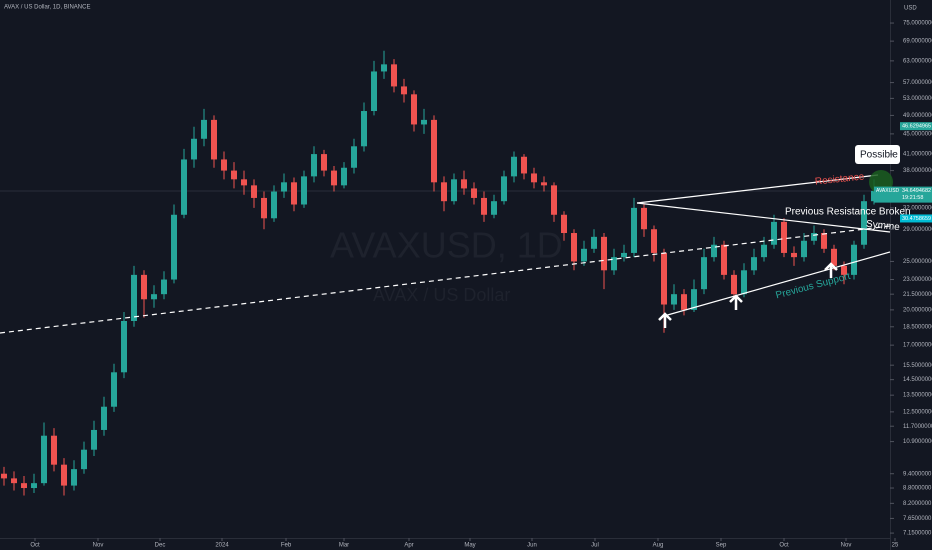 This screenshot has height=550, width=932. Describe the element at coordinates (441, 295) in the screenshot. I see `watermark-subtitle: AVAX / US Dollar` at that location.